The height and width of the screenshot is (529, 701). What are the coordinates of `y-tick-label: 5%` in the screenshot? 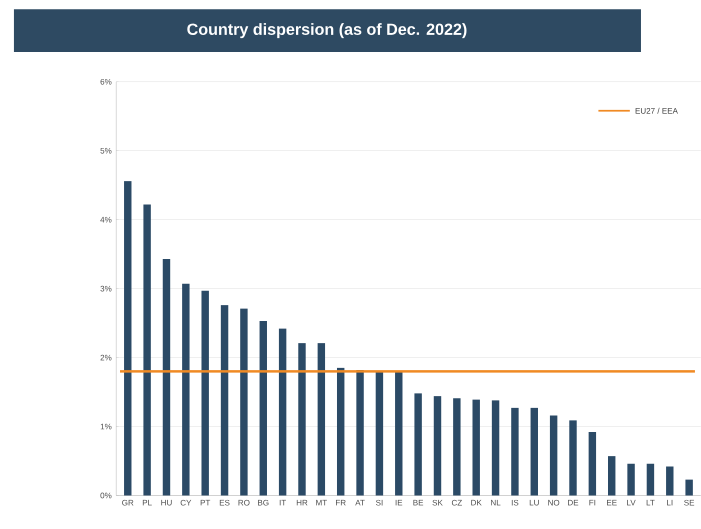 It's located at (106, 151).